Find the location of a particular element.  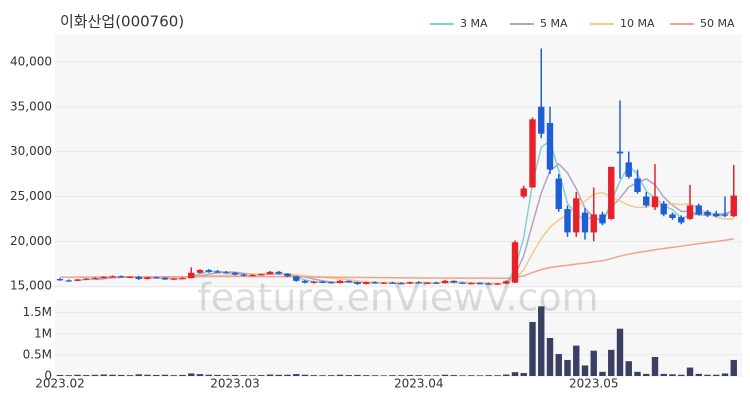

y-tick-label: 20,000 is located at coordinates (31, 241).